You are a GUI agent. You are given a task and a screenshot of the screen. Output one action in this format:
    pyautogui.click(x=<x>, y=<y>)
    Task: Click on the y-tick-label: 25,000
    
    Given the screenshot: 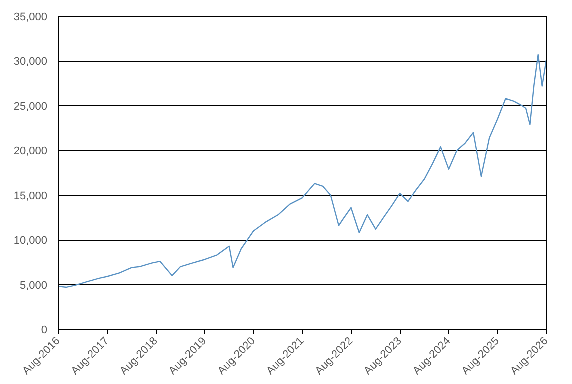 What is the action you would take?
    pyautogui.click(x=31, y=106)
    